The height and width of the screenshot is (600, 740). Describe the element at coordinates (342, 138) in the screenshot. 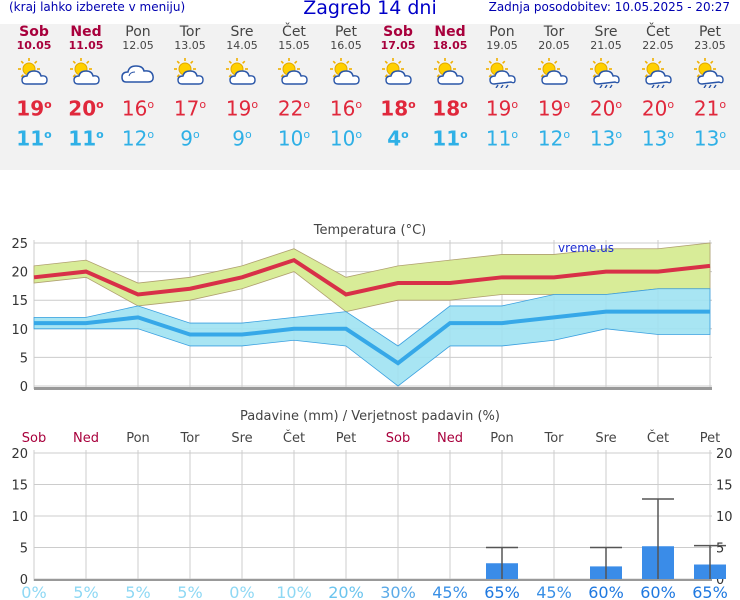

I see `temp-min-value: 10` at that location.